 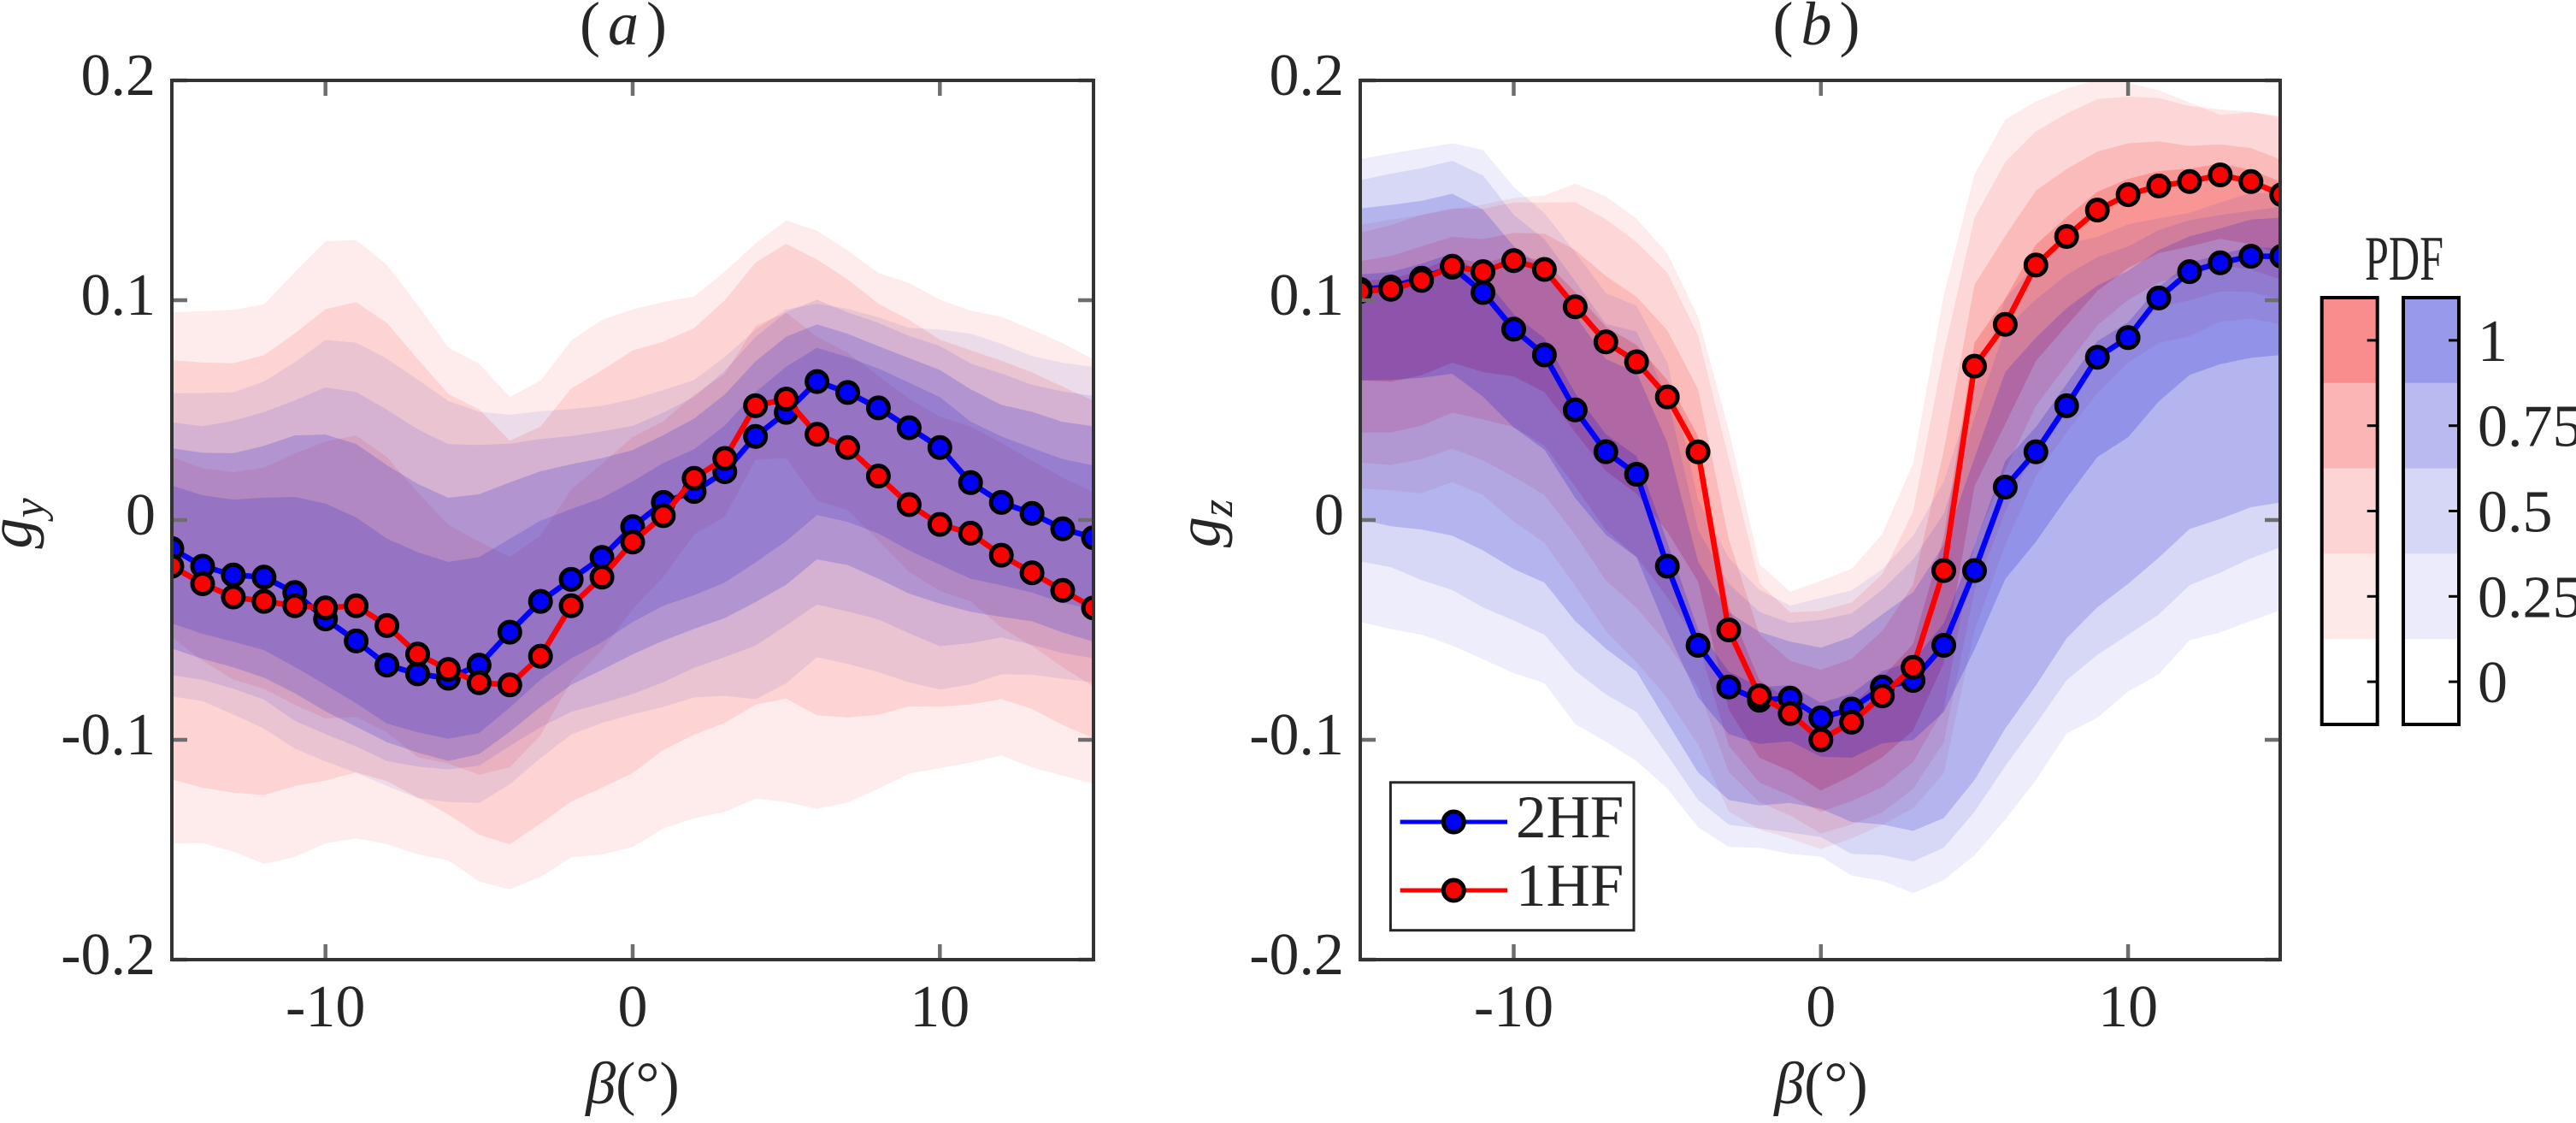 What do you see at coordinates (2404, 259) in the screenshot?
I see `svg-text: PDF` at bounding box center [2404, 259].